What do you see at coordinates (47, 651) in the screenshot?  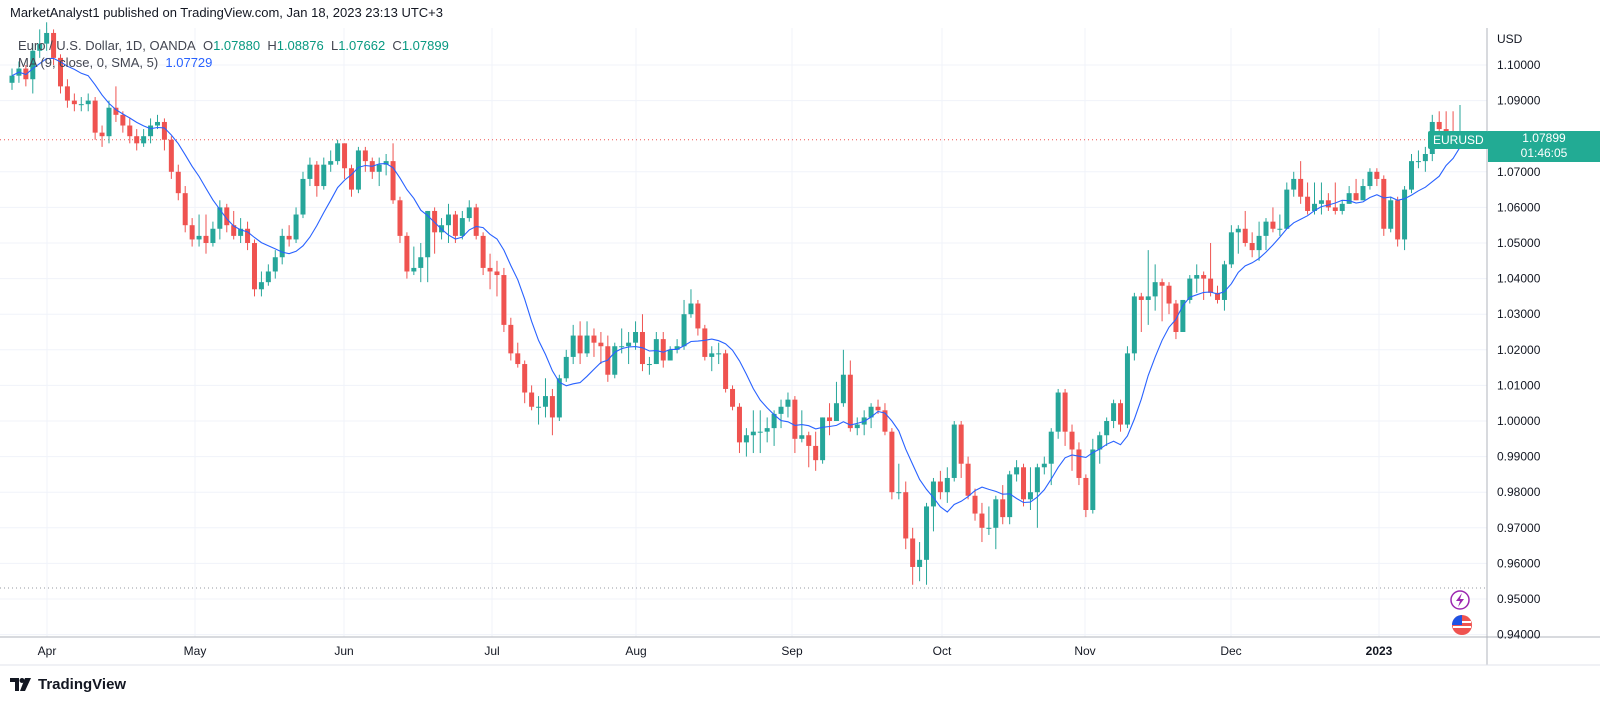 I see `time-tick-label: Apr` at bounding box center [47, 651].